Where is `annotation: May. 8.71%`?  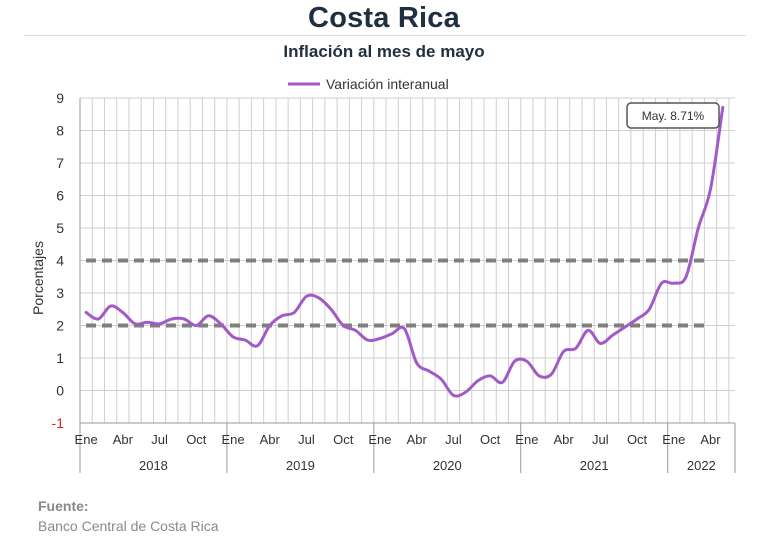
annotation: May. 8.71% is located at coordinates (673, 115).